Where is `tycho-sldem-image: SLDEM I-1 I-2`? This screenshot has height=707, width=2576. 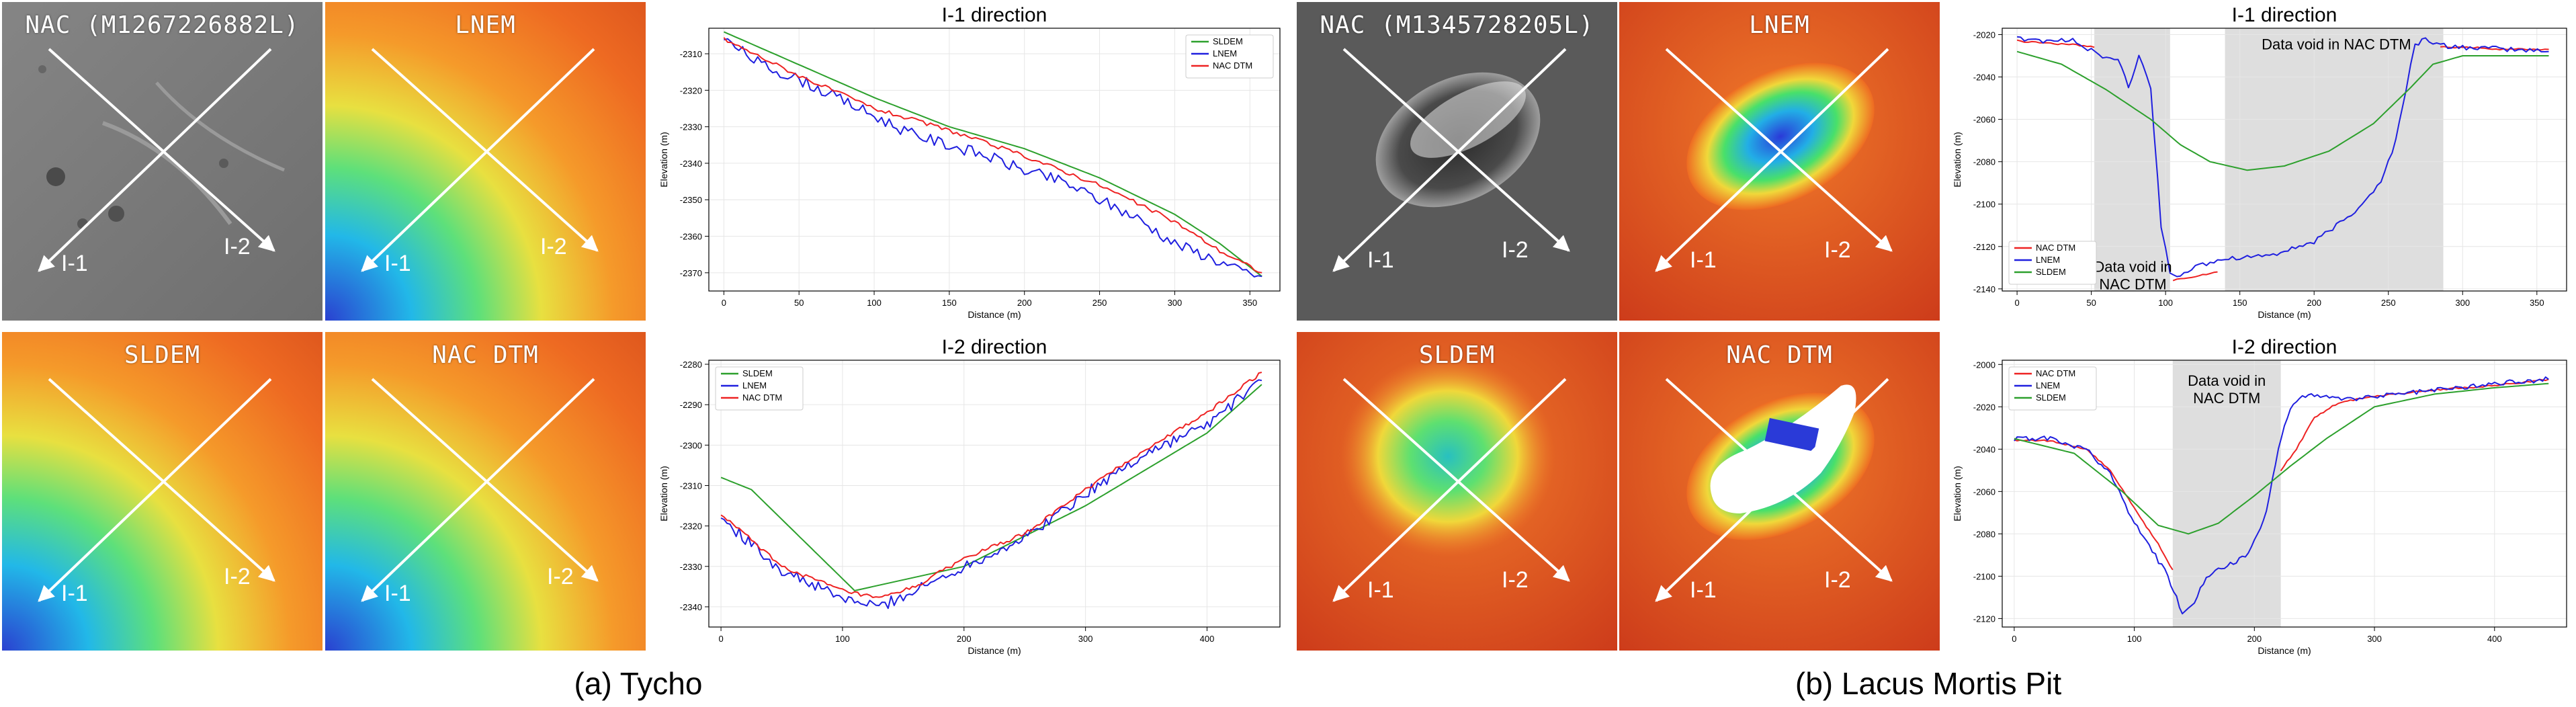
tycho-sldem-image: SLDEM I-1 I-2 is located at coordinates (162, 492).